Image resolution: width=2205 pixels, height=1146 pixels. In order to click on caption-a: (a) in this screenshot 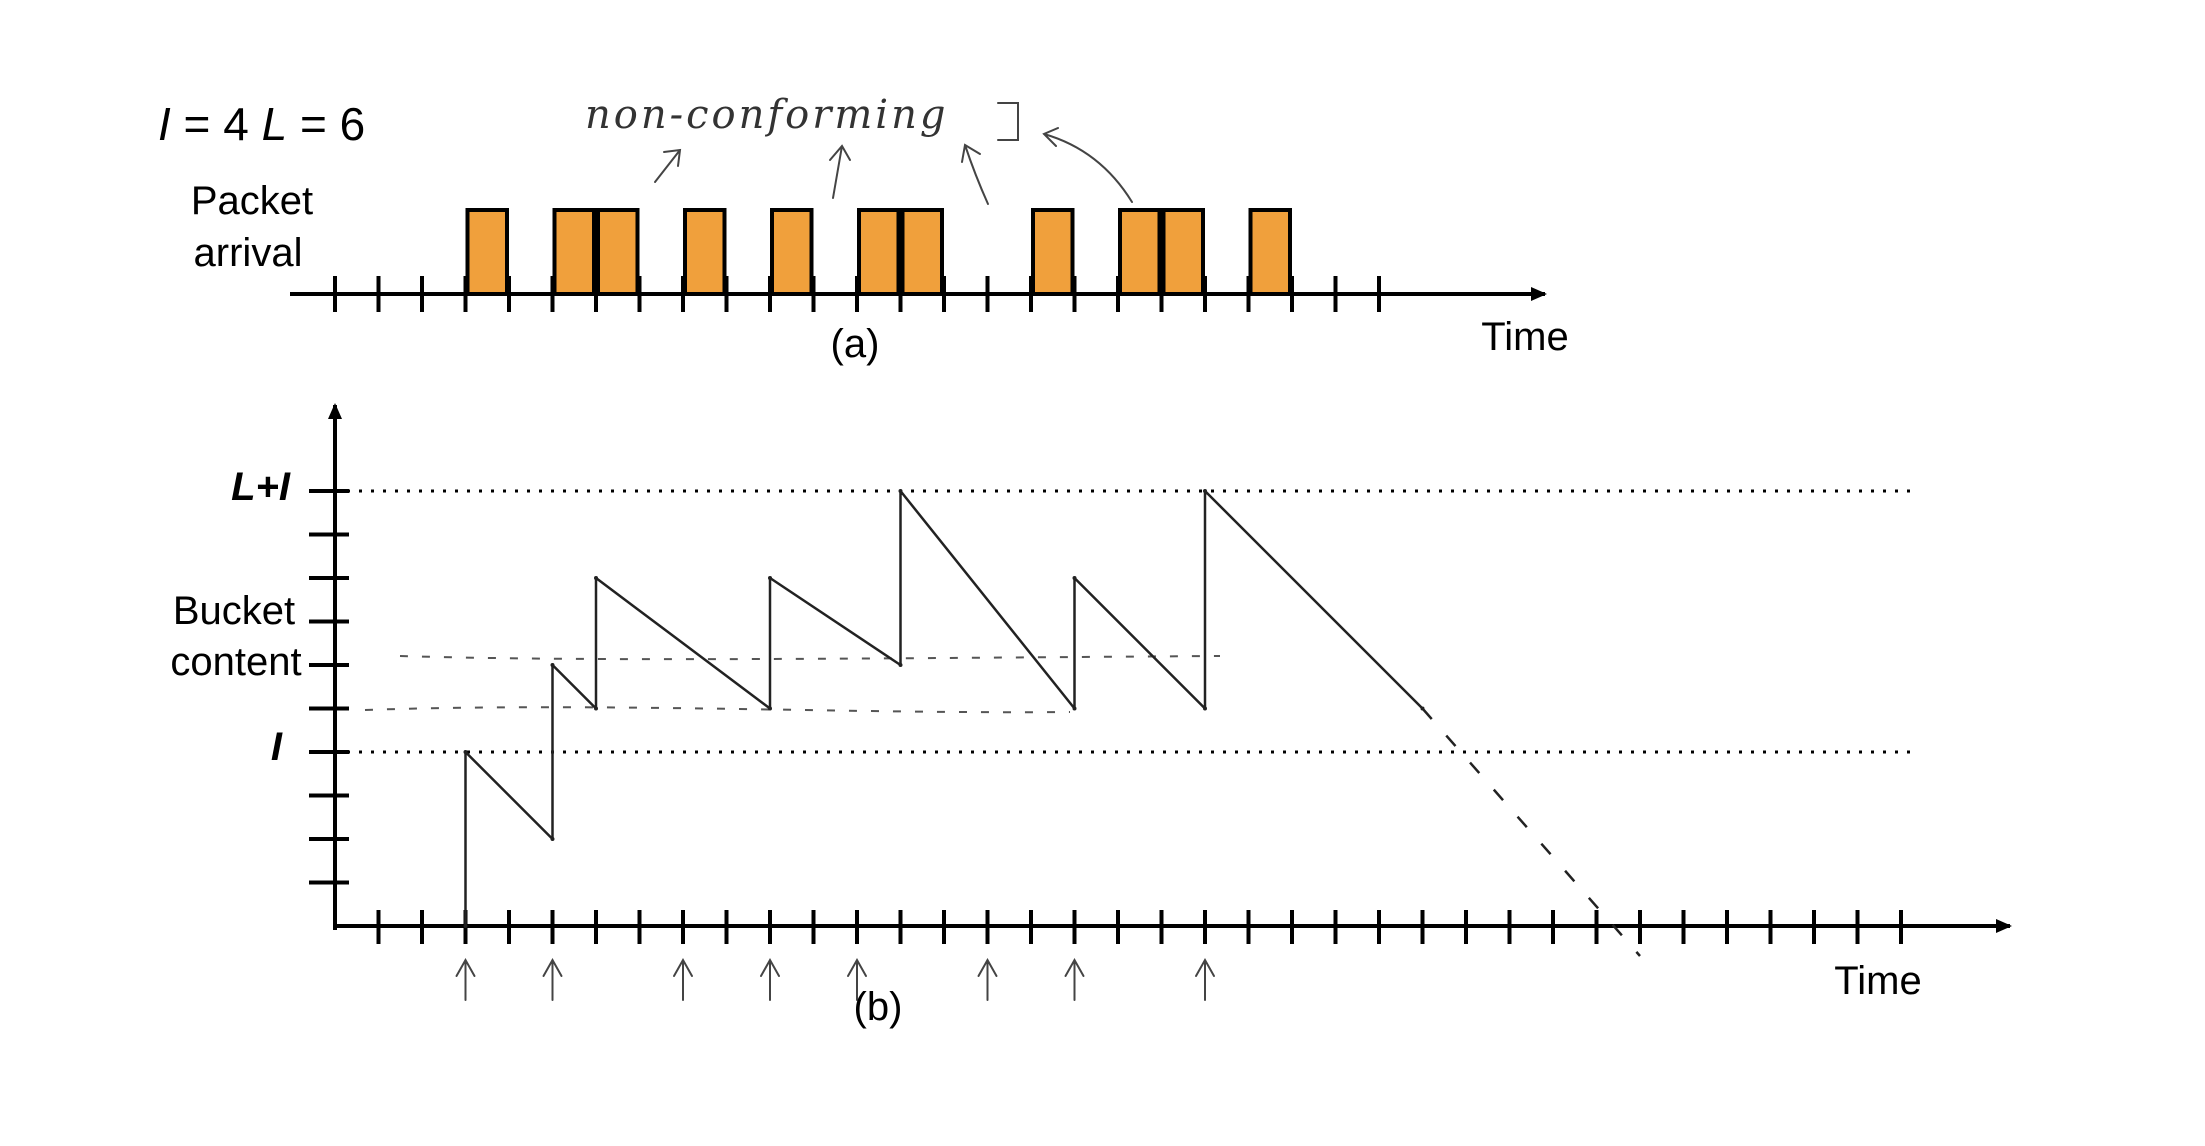, I will do `click(855, 344)`.